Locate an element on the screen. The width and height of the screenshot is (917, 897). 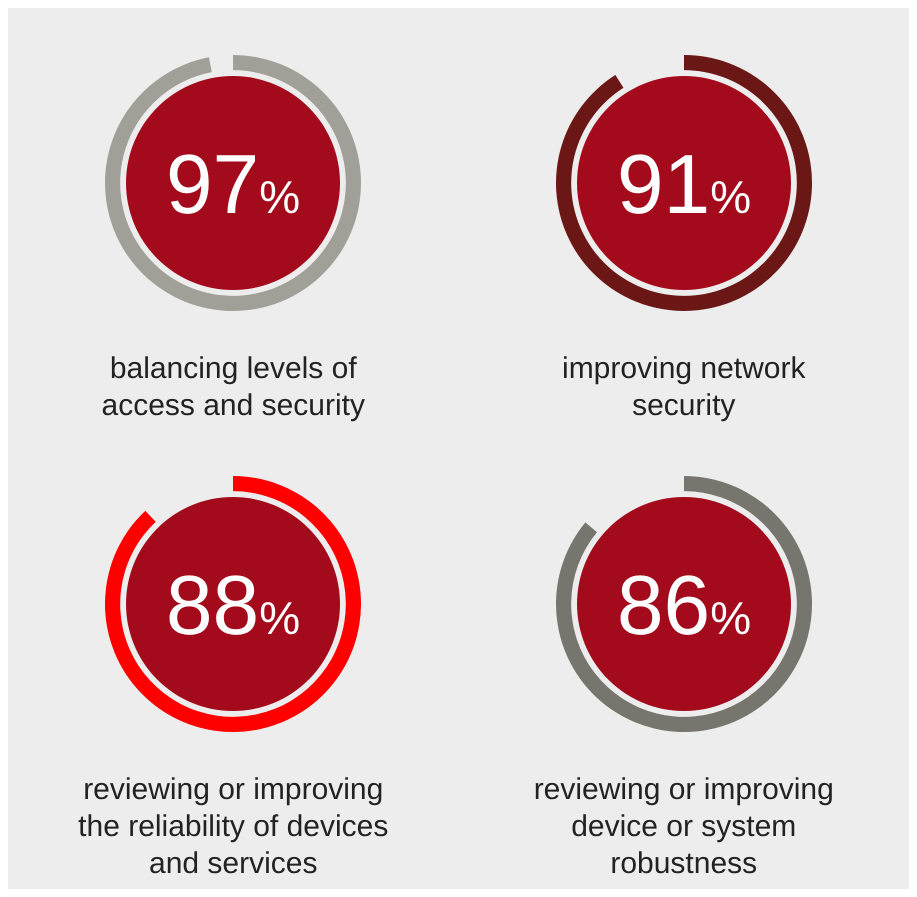
data-label: 97% is located at coordinates (233, 184).